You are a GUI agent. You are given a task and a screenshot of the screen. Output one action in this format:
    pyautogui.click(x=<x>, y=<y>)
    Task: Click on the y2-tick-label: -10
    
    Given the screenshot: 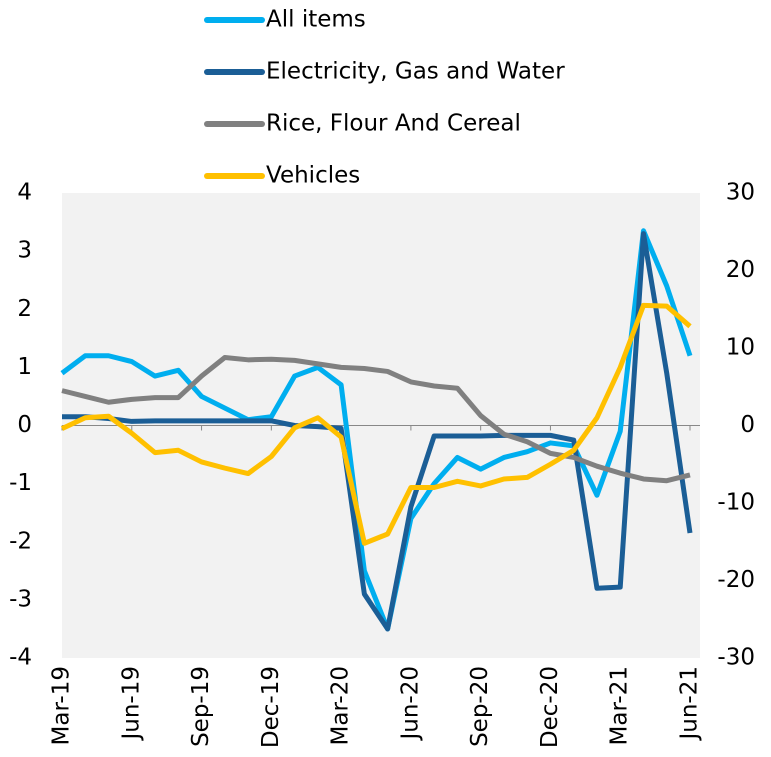 What is the action you would take?
    pyautogui.click(x=736, y=503)
    